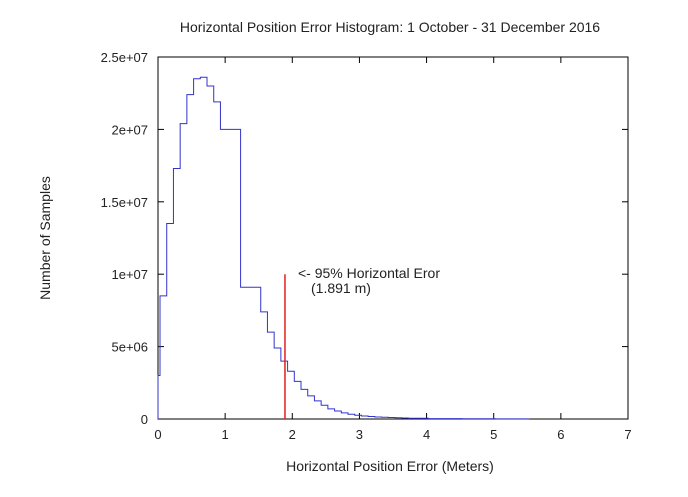  What do you see at coordinates (359, 434) in the screenshot?
I see `x-tick-label: 3` at bounding box center [359, 434].